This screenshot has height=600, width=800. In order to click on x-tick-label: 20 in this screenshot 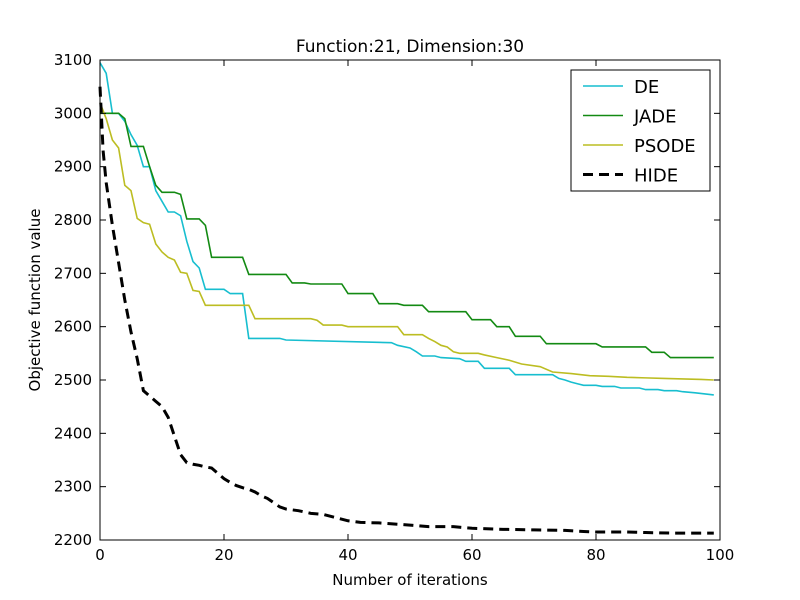, I will do `click(223, 555)`.